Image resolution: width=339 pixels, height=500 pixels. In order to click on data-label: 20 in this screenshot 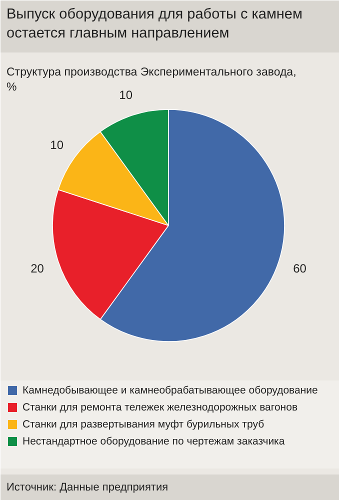, I will do `click(37, 269)`.